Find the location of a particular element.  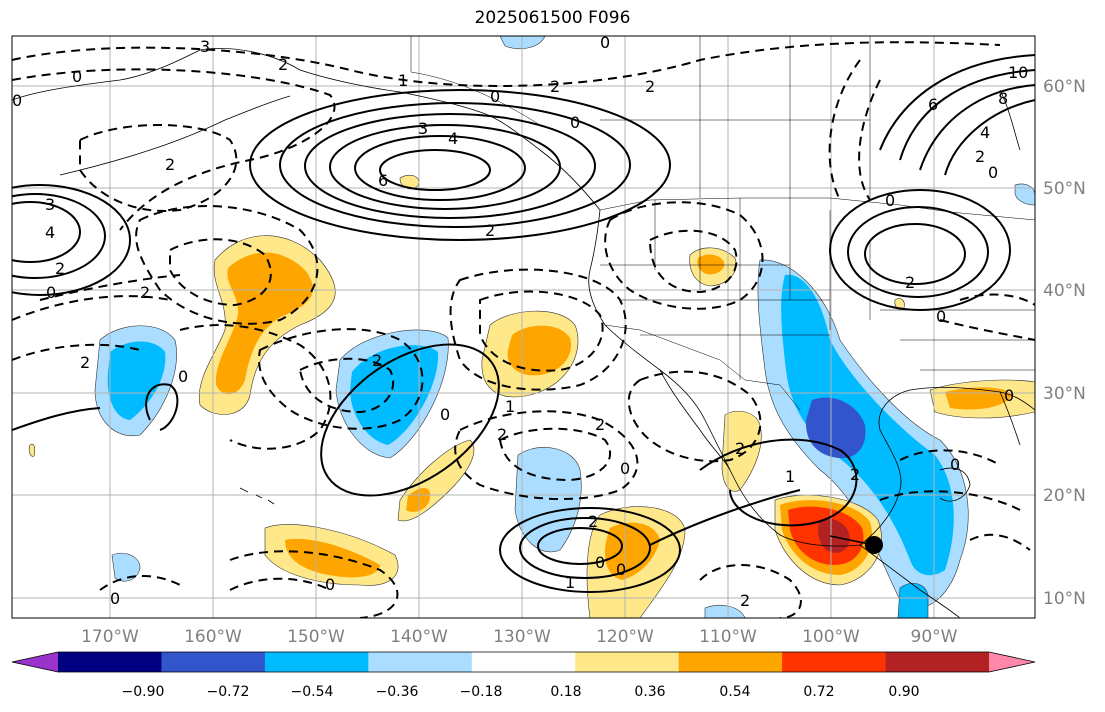

shade-light-blue-small4 is located at coordinates (725, 611).